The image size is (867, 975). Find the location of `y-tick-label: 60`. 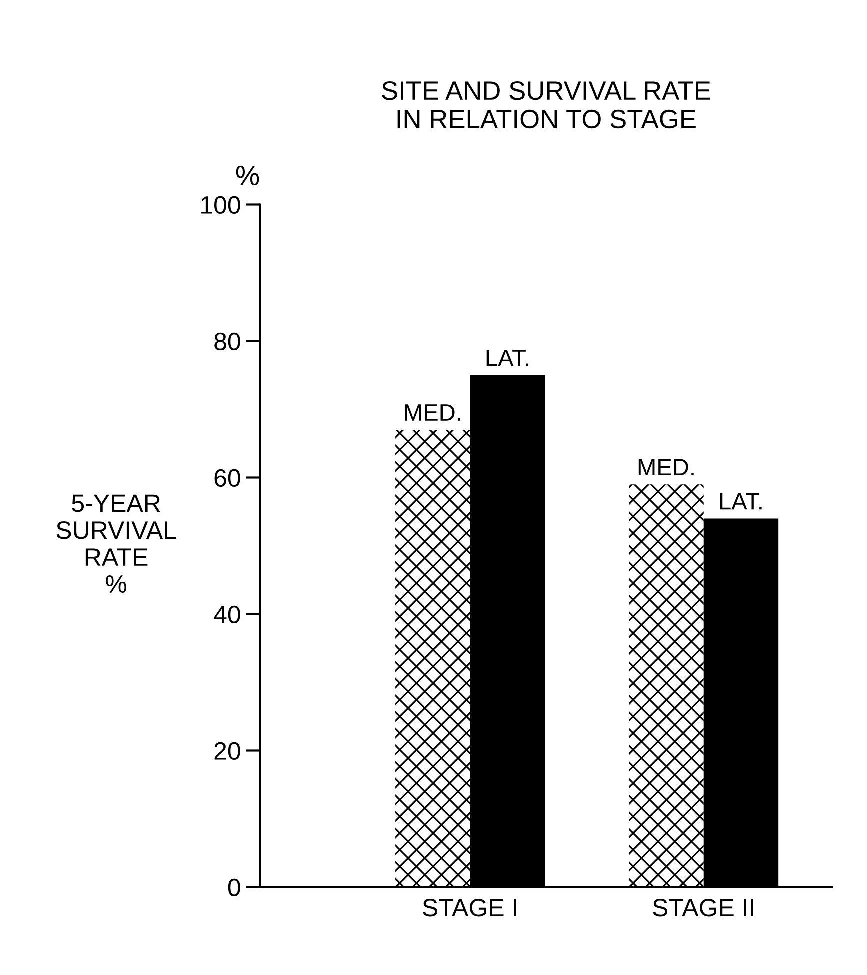

y-tick-label: 60 is located at coordinates (227, 478).